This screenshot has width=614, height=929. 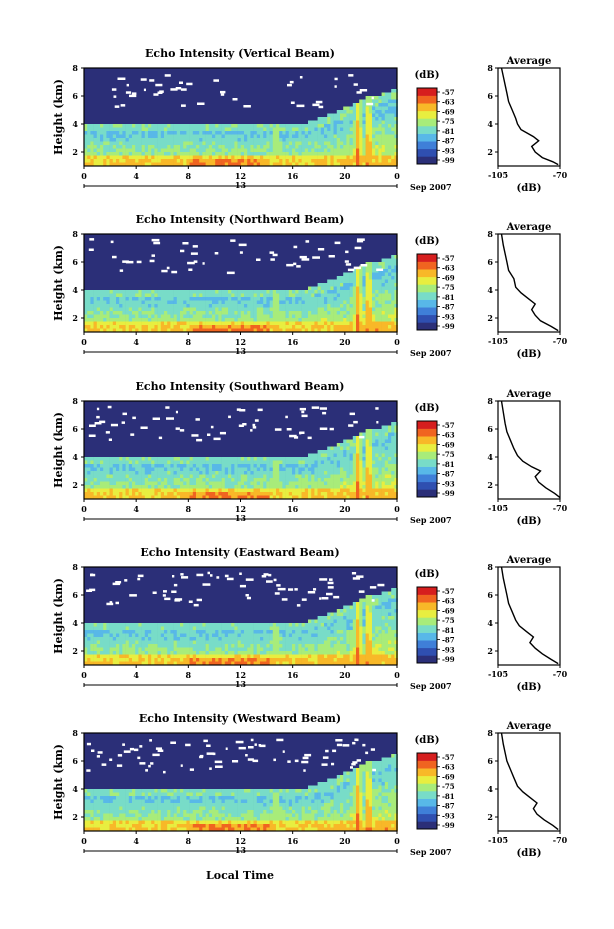 What do you see at coordinates (427, 791) in the screenshot?
I see `colorbar-frame` at bounding box center [427, 791].